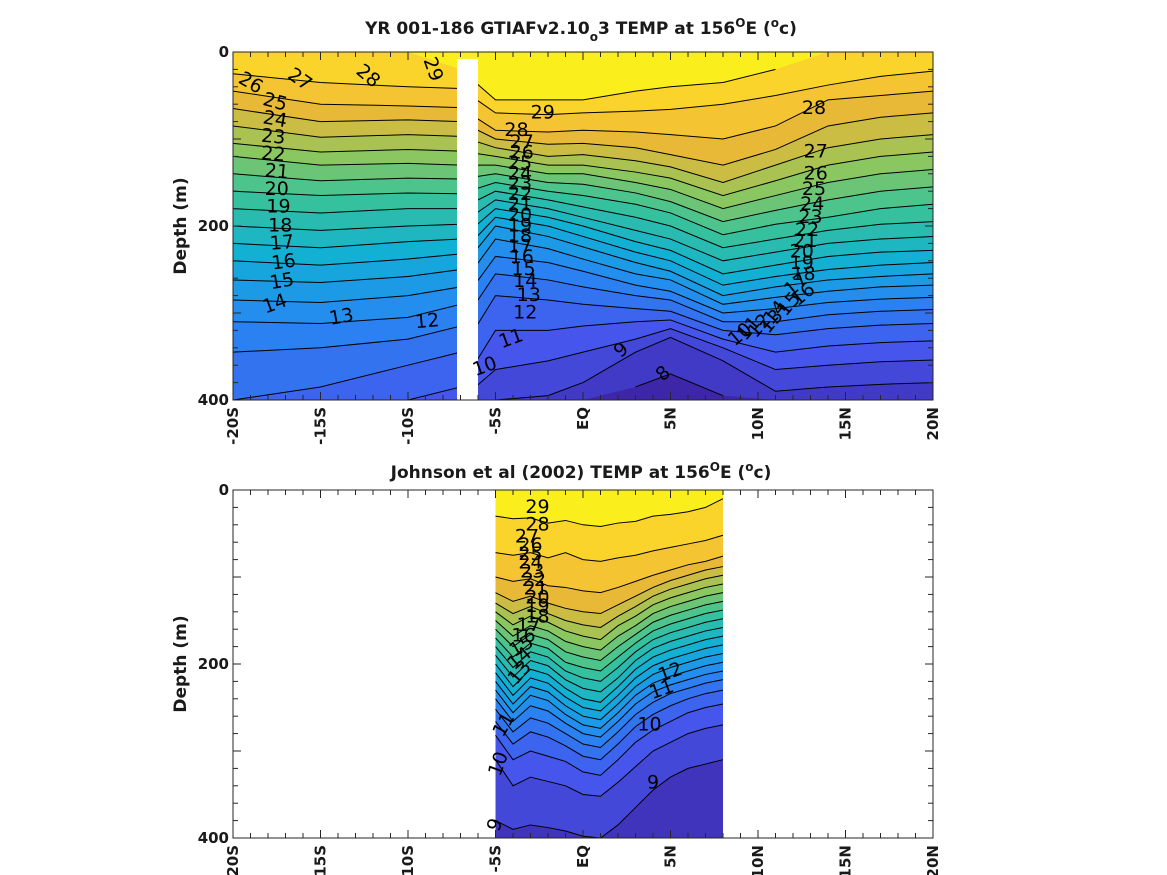  I want to click on x-tick-label: 10N, so click(758, 423).